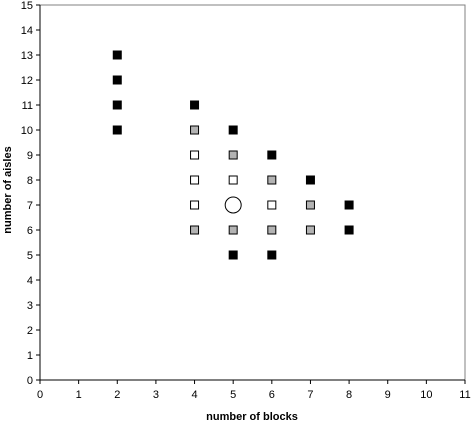 Image resolution: width=474 pixels, height=424 pixels. Describe the element at coordinates (27, 106) in the screenshot. I see `y-tick-label: 11` at that location.